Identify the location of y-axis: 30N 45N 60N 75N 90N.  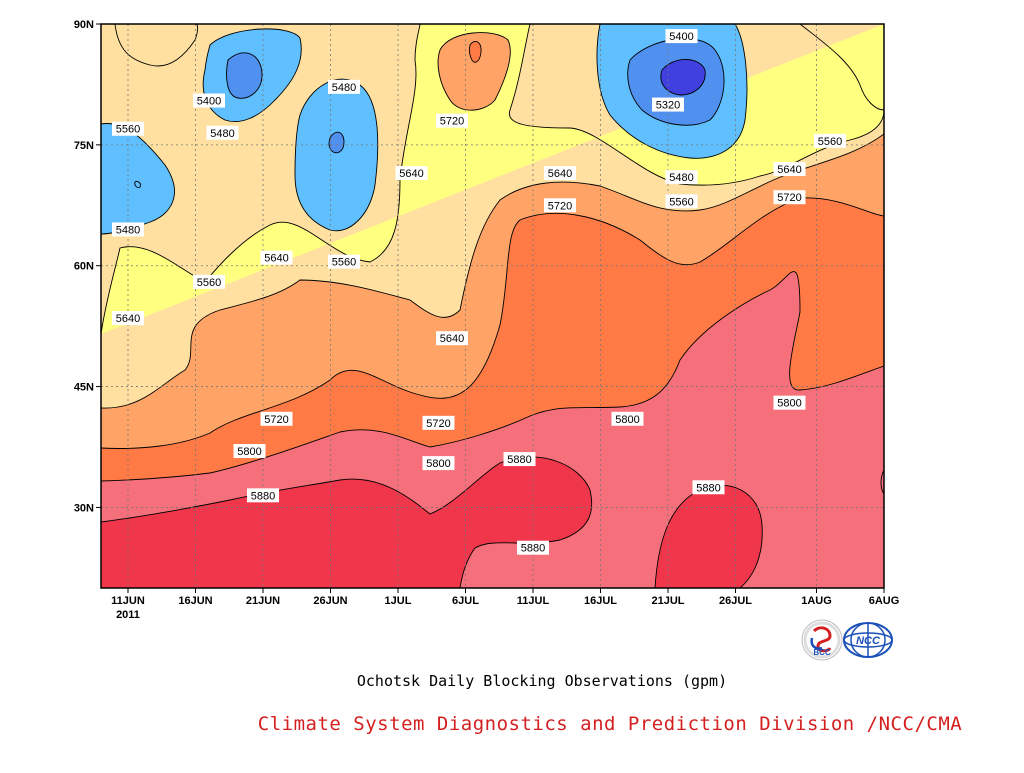
(87, 266).